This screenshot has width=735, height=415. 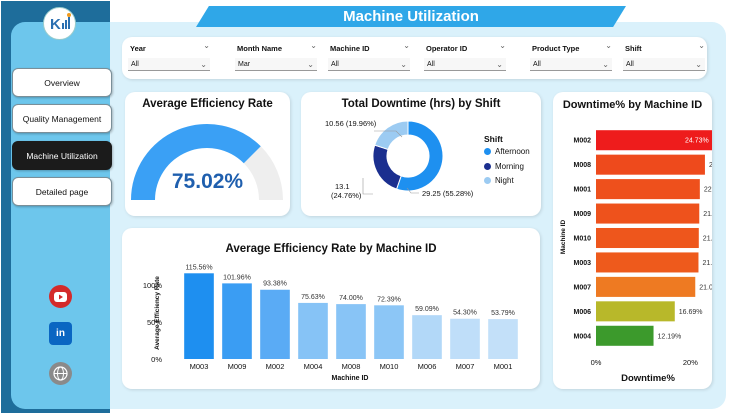 What do you see at coordinates (503, 339) in the screenshot?
I see `efficiency-bar-m001` at bounding box center [503, 339].